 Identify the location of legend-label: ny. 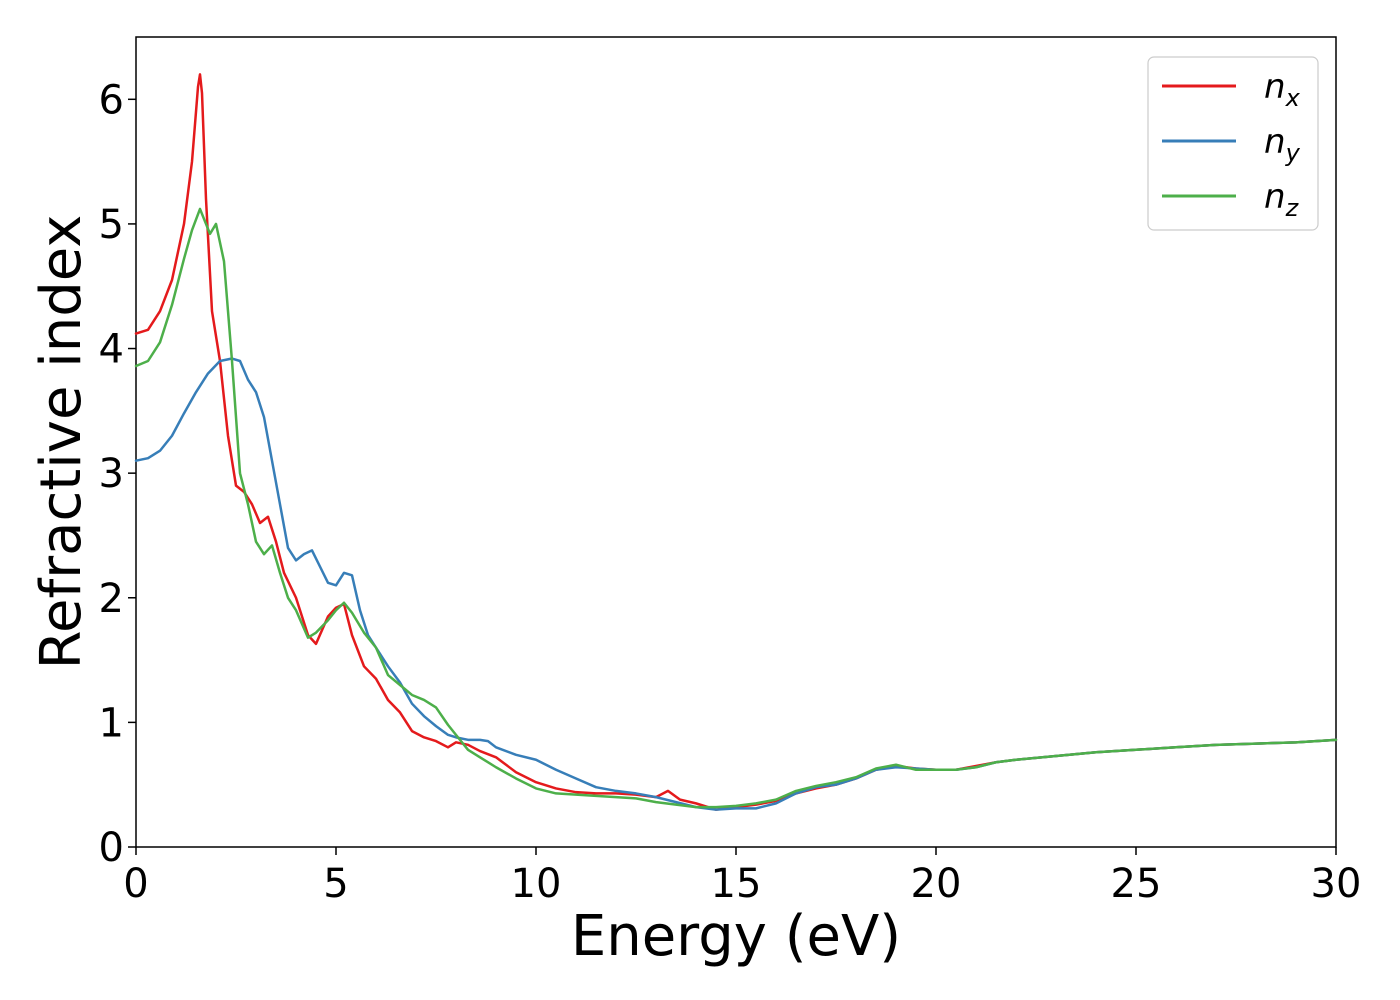
(1282, 144).